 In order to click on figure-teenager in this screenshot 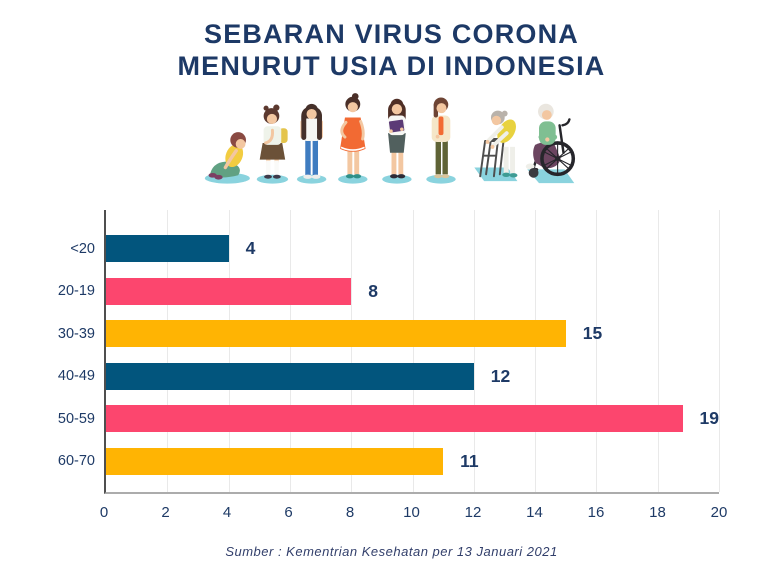, I will do `click(311, 143)`.